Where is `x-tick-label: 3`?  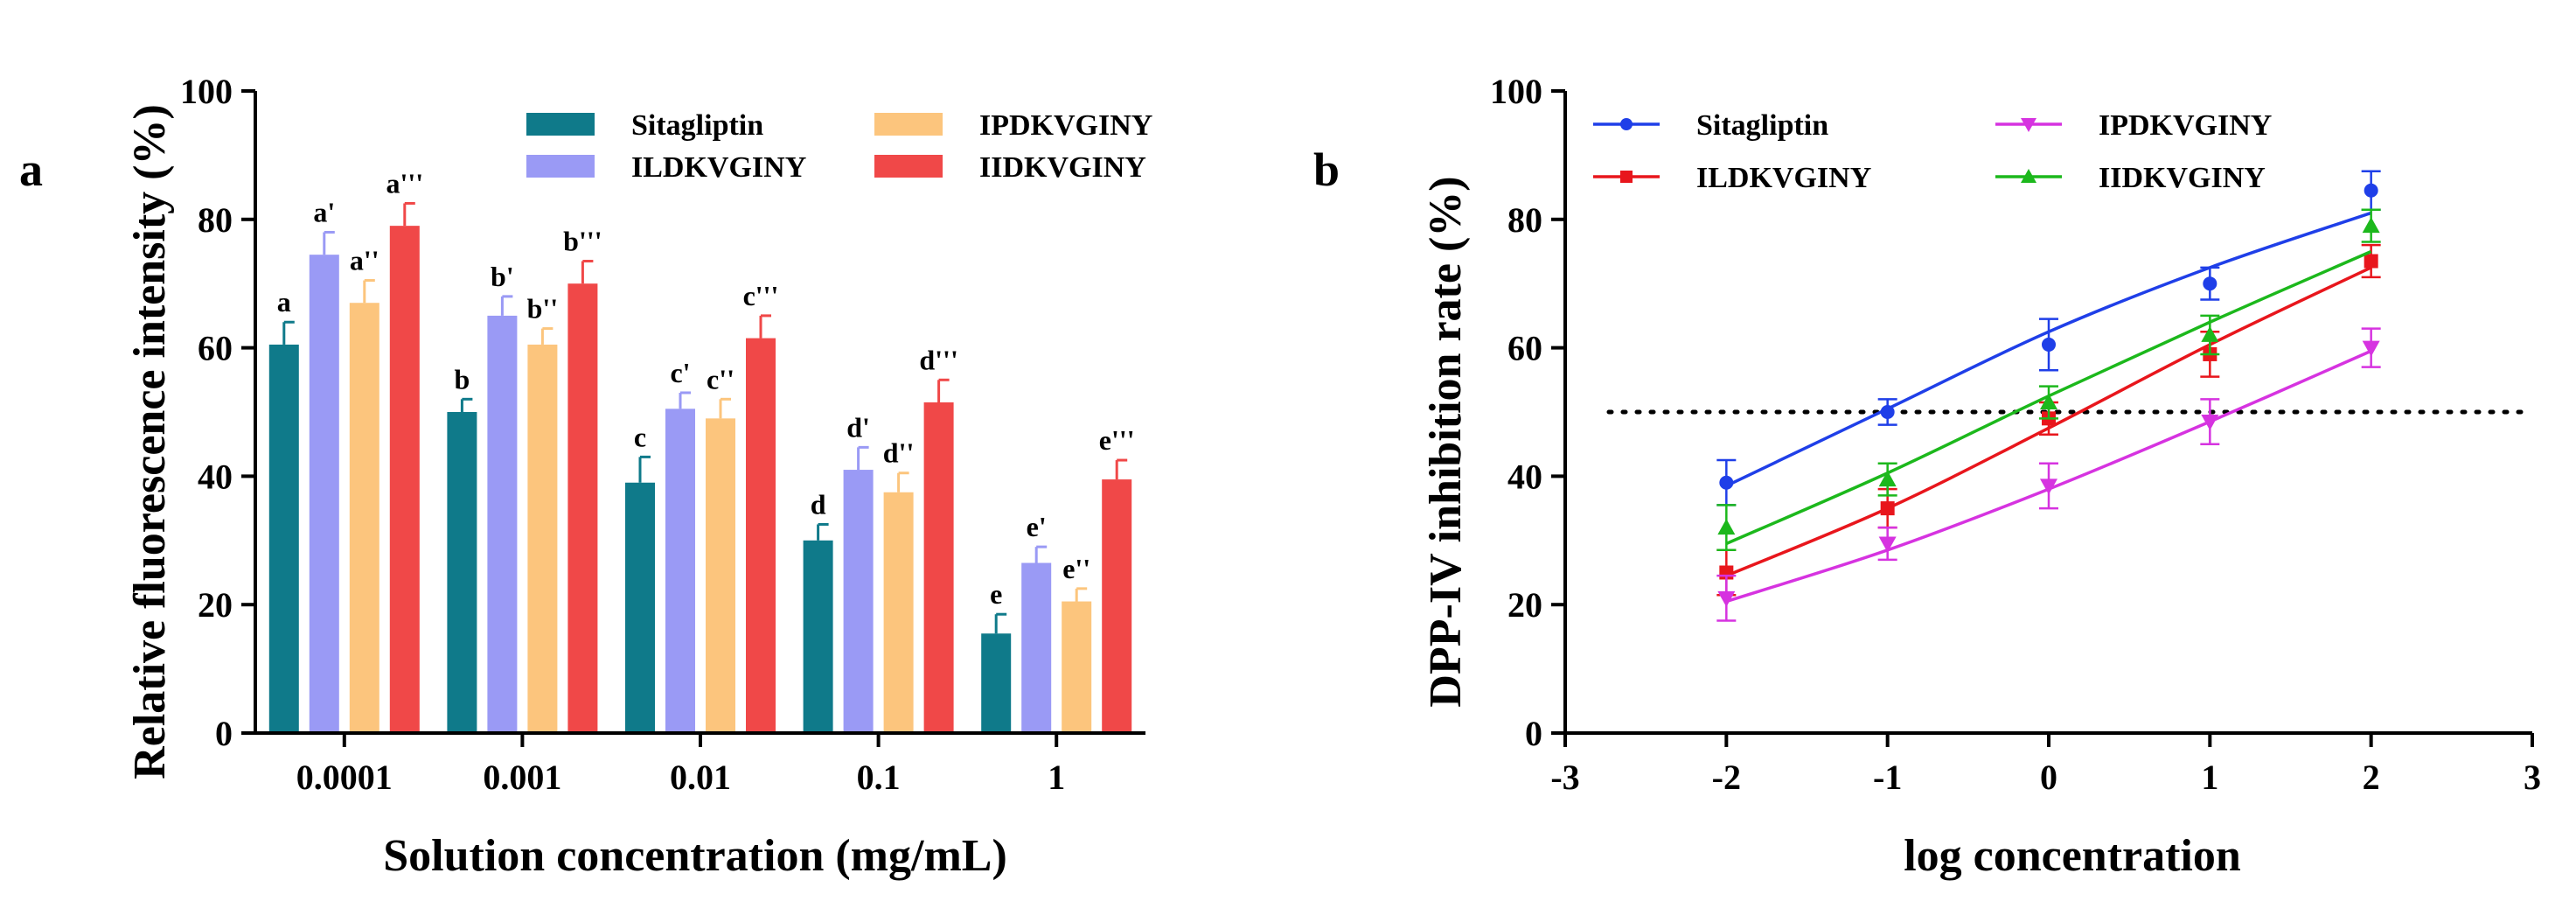 x-tick-label: 3 is located at coordinates (2532, 777).